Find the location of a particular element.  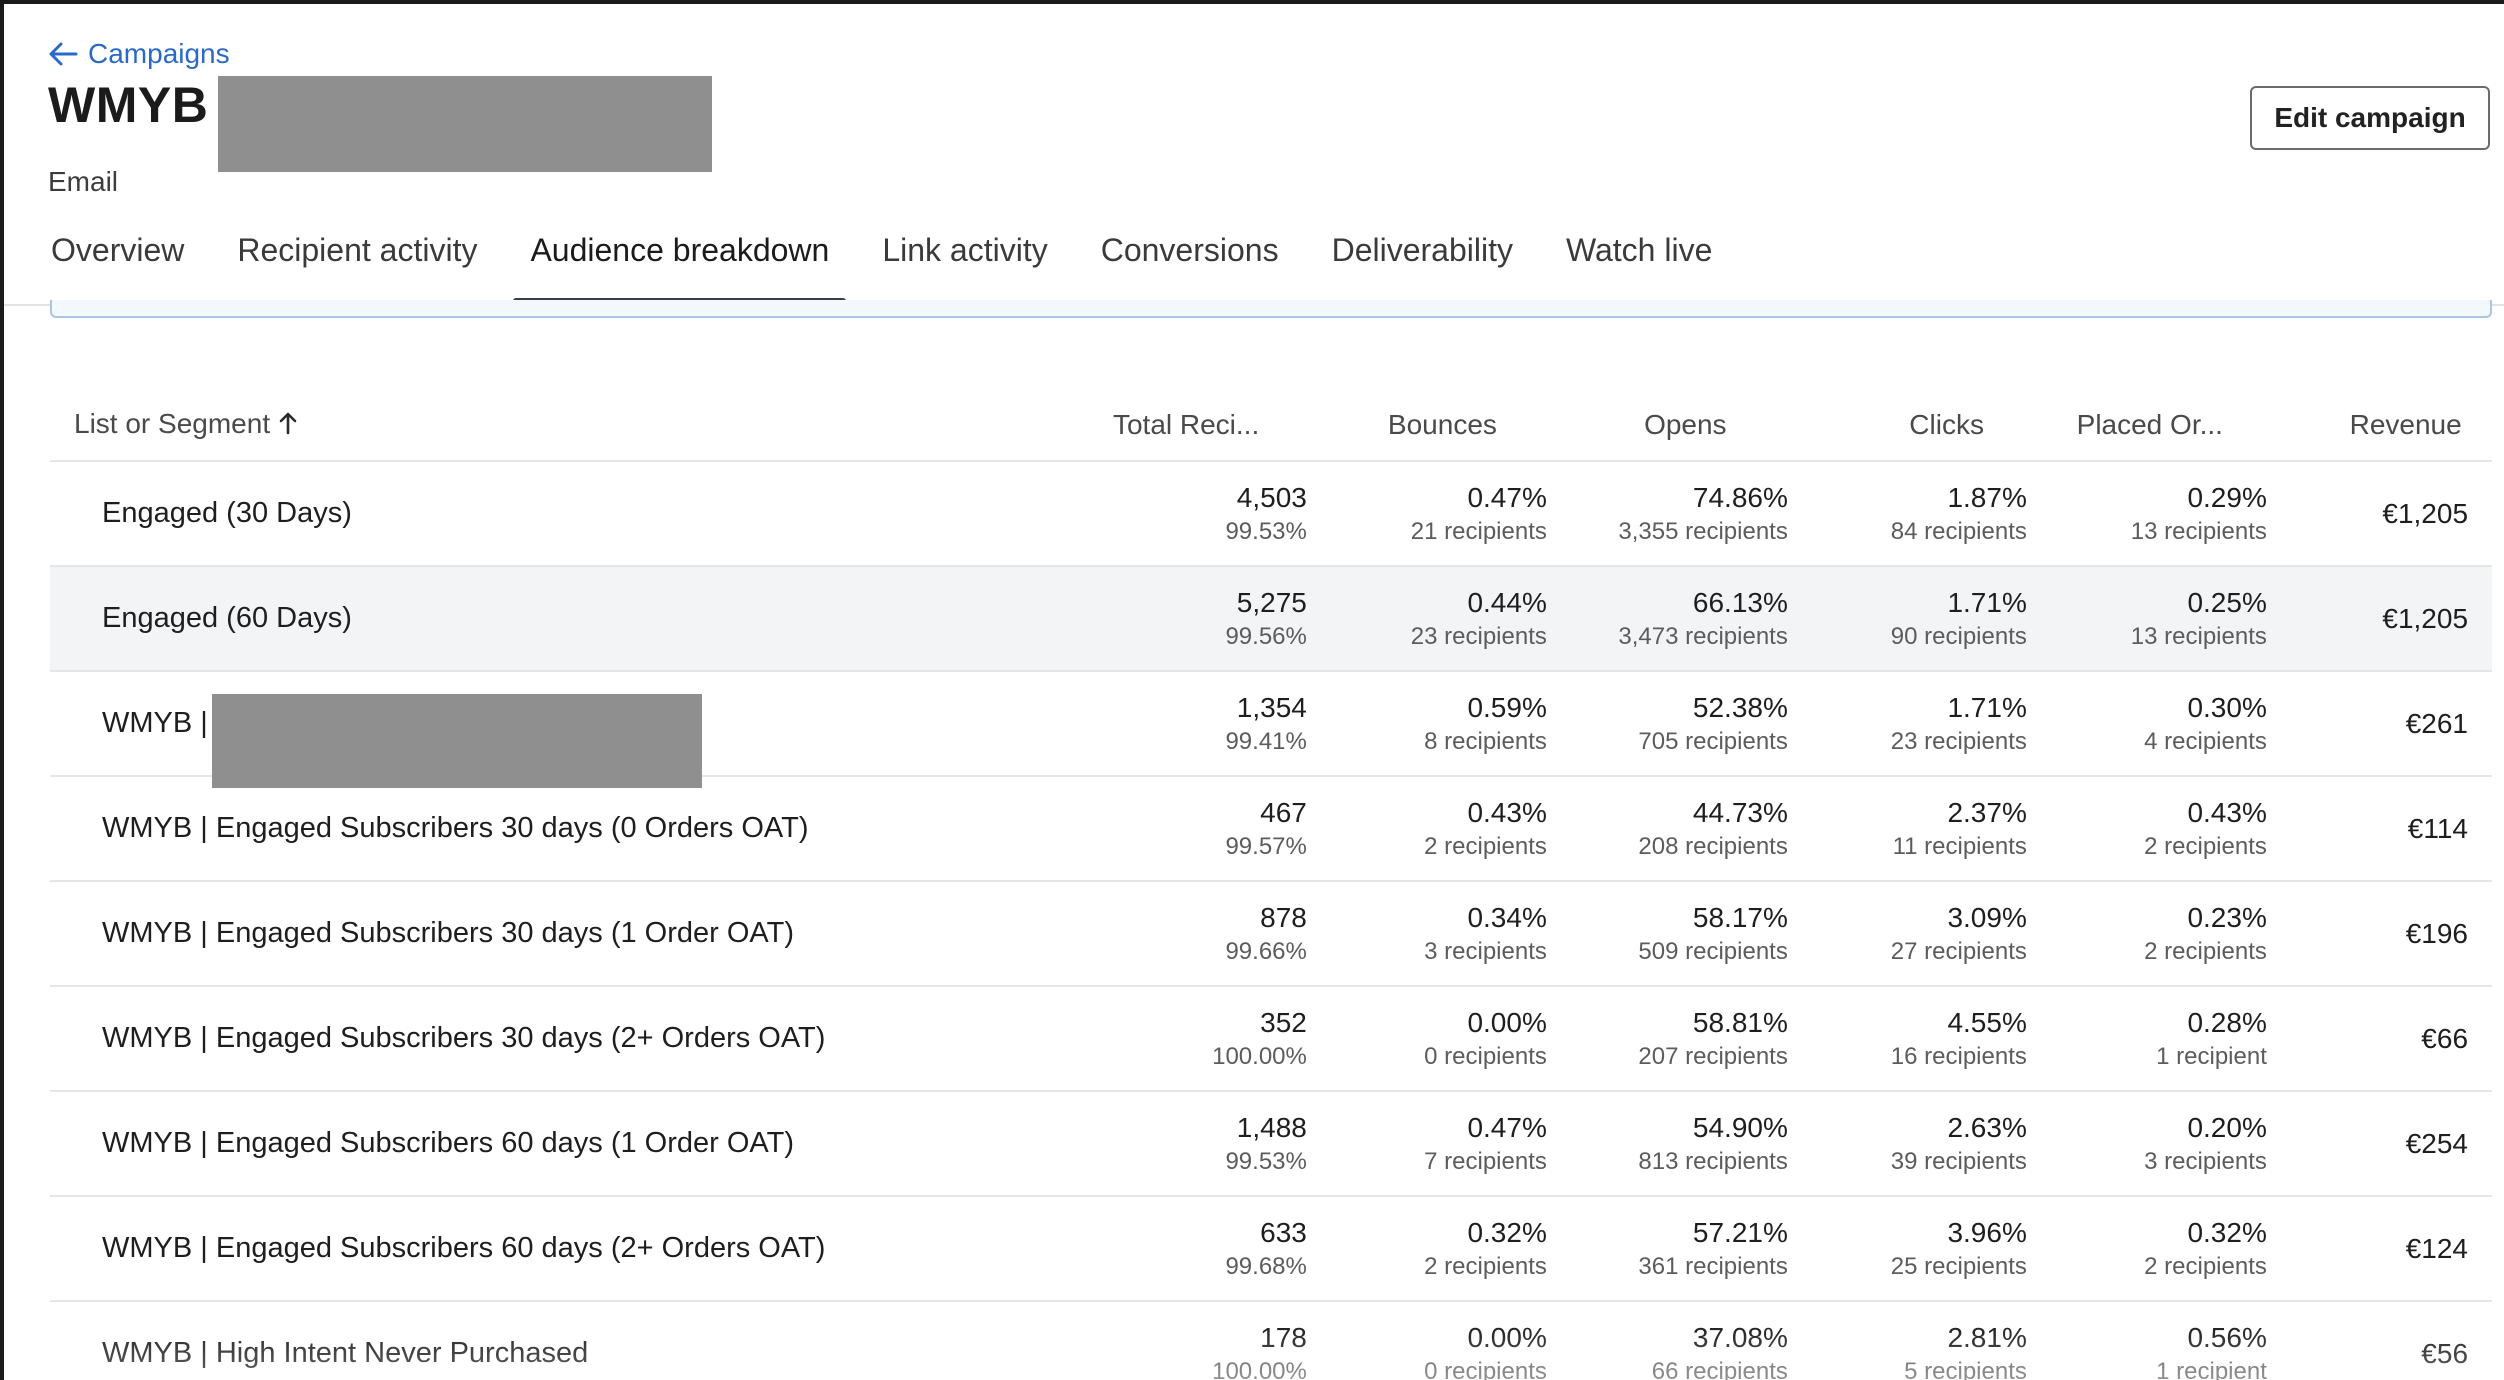

tab-recipient-activity: Recipient activity is located at coordinates (357, 250).